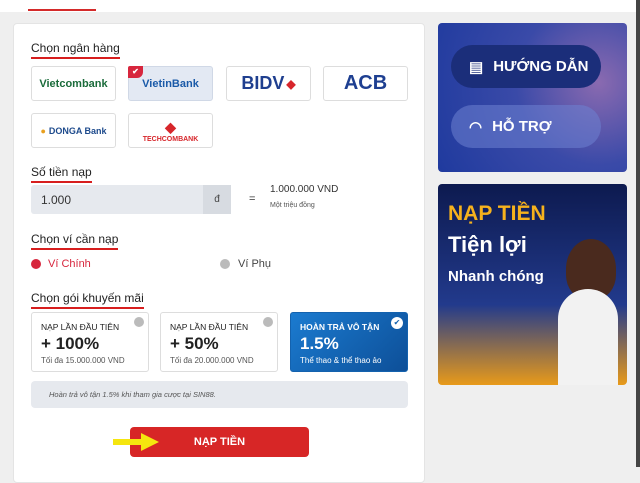 The image size is (640, 483). Describe the element at coordinates (341, 360) in the screenshot. I see `promo-sub: Thể thao & thể thao ảo` at that location.